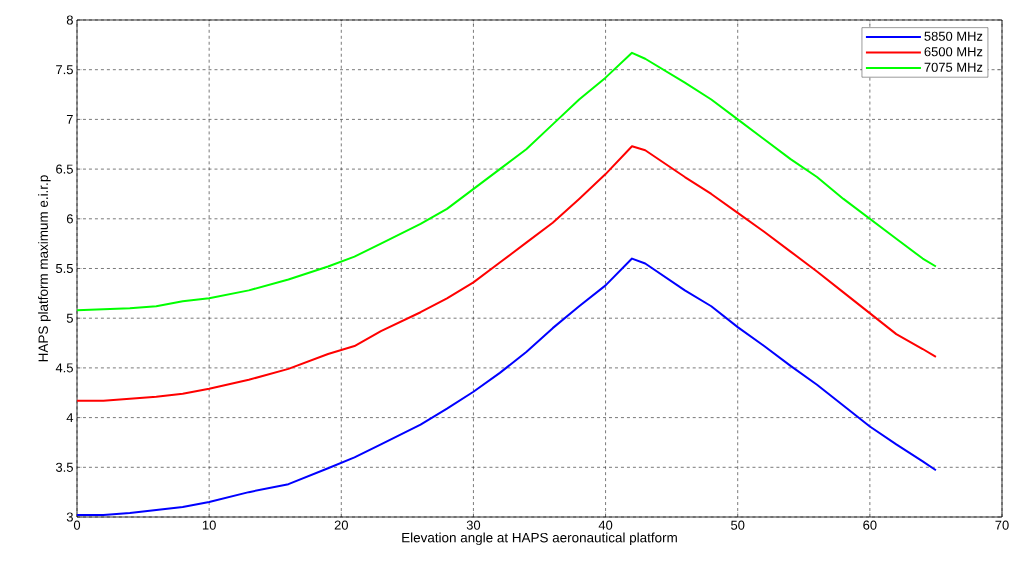 This screenshot has width=1021, height=571. What do you see at coordinates (341, 525) in the screenshot?
I see `x-tick-label: 20` at bounding box center [341, 525].